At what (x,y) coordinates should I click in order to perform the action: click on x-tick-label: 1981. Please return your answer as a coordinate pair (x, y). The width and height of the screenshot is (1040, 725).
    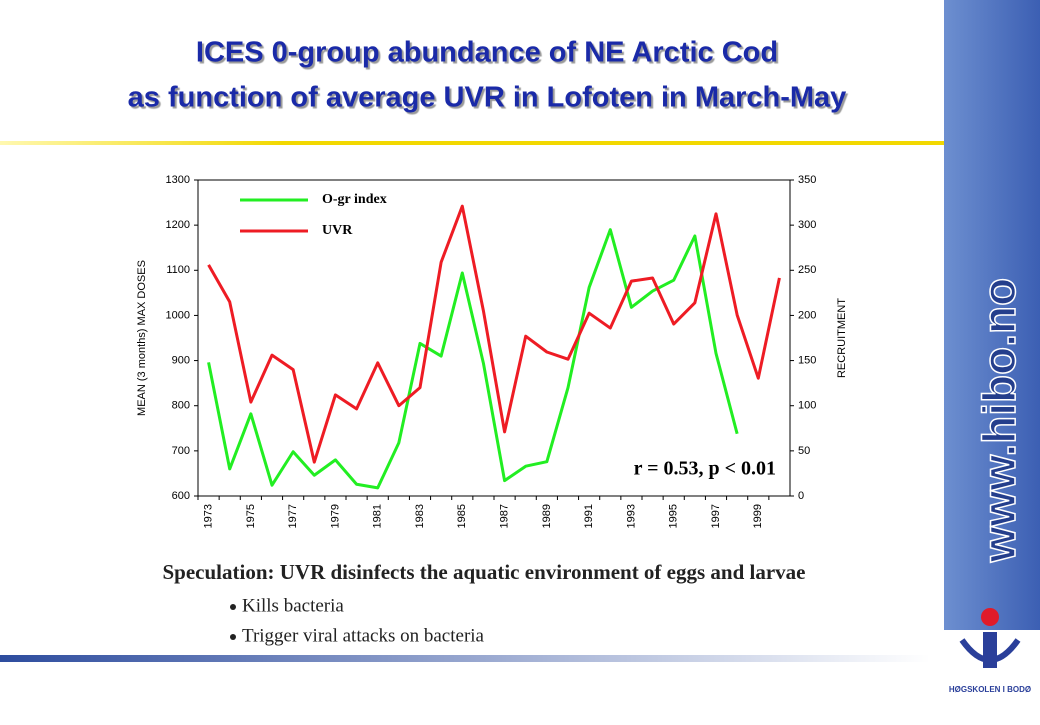
    Looking at the image, I should click on (378, 516).